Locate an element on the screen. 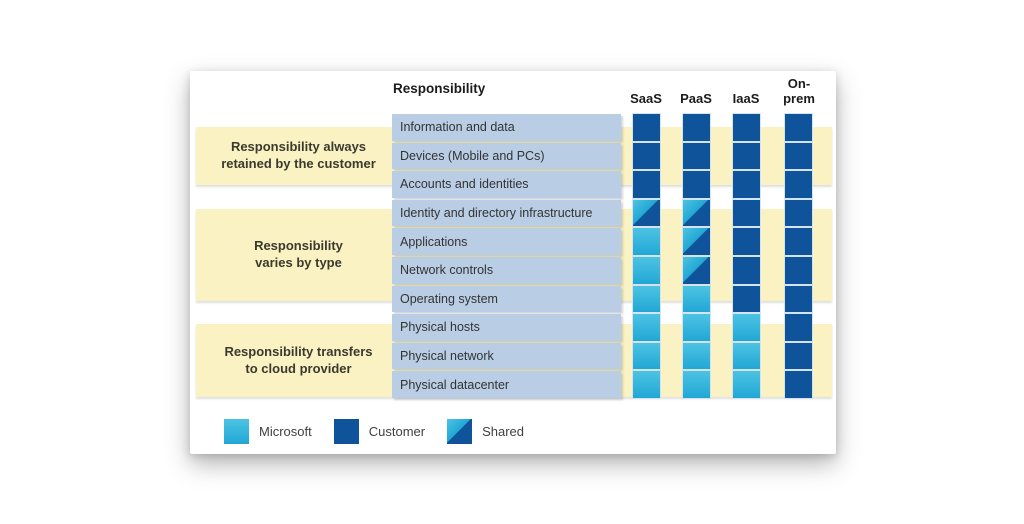  row-label: Network controls is located at coordinates (506, 270).